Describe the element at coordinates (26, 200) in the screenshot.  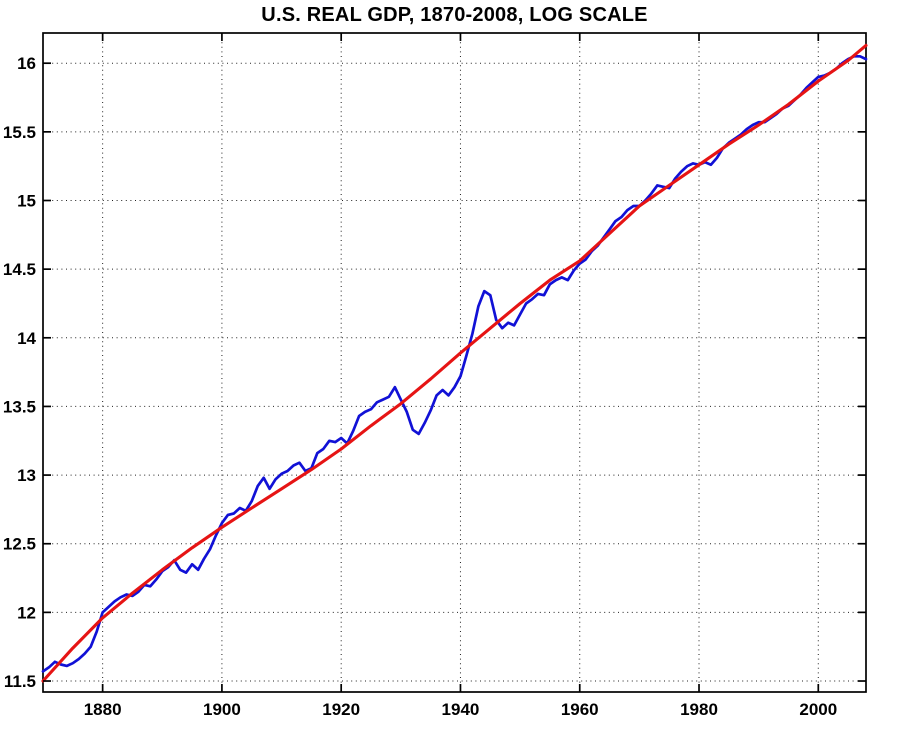
I see `y-tick-label: 15` at that location.